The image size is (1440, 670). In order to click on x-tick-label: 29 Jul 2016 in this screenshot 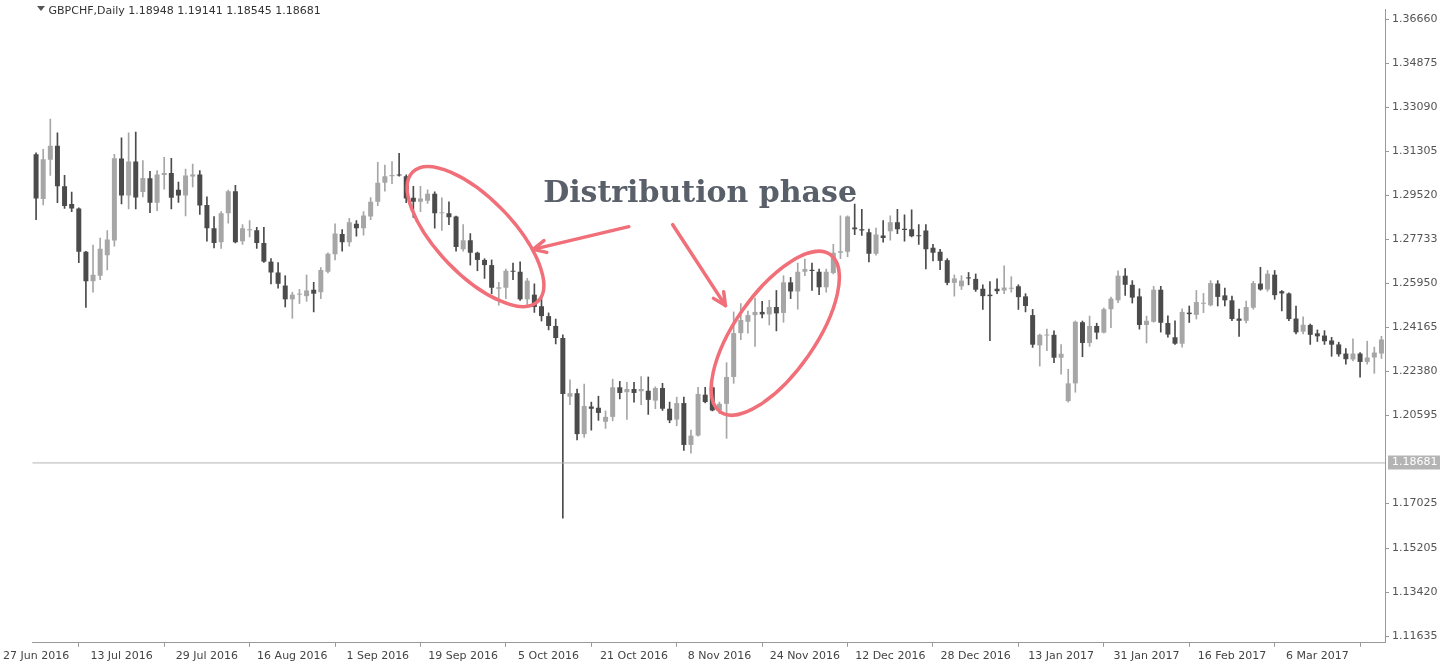, I will do `click(207, 656)`.